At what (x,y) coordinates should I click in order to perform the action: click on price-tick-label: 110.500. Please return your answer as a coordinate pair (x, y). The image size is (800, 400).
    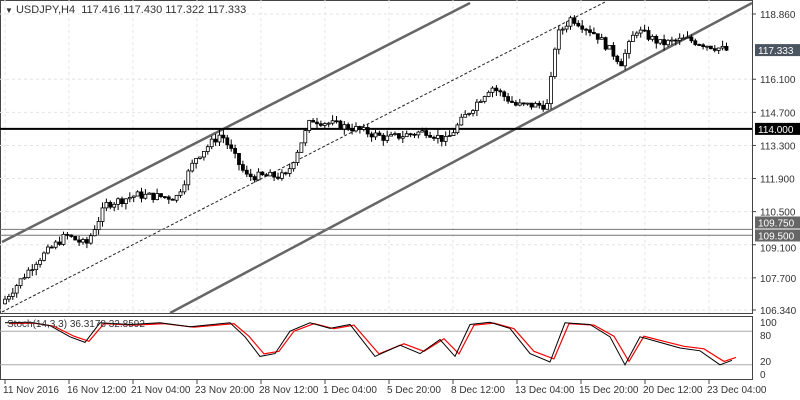
    Looking at the image, I should click on (778, 213).